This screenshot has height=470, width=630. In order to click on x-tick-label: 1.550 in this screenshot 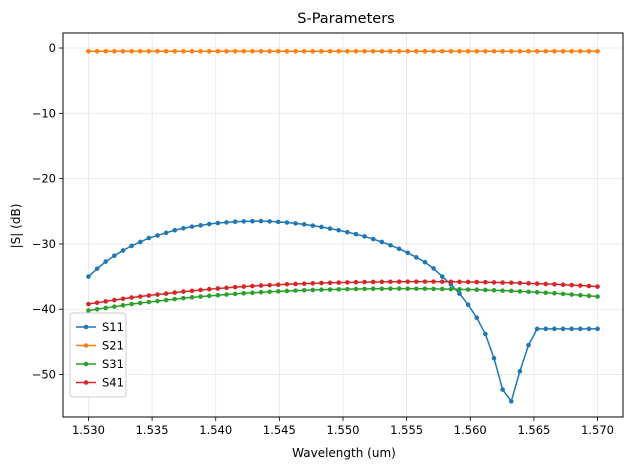, I will do `click(343, 430)`.